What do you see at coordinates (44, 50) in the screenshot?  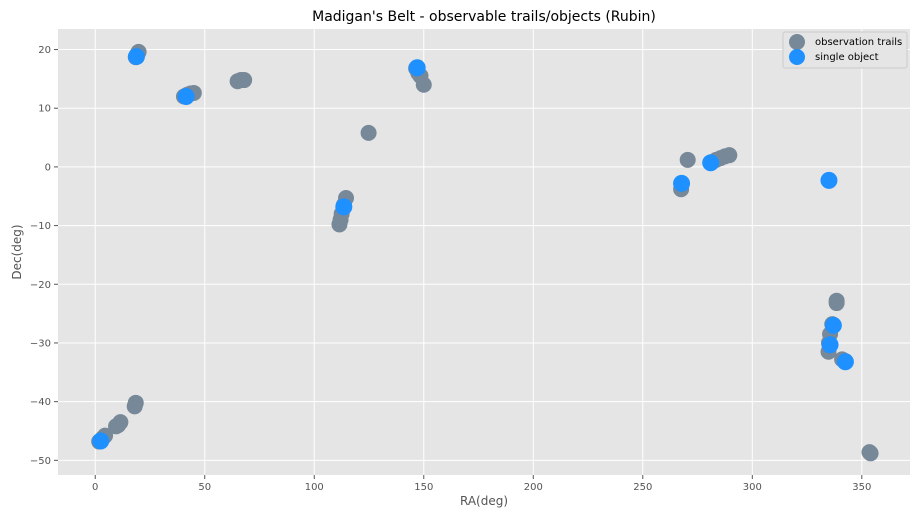 I see `y-tick-label: 20` at bounding box center [44, 50].